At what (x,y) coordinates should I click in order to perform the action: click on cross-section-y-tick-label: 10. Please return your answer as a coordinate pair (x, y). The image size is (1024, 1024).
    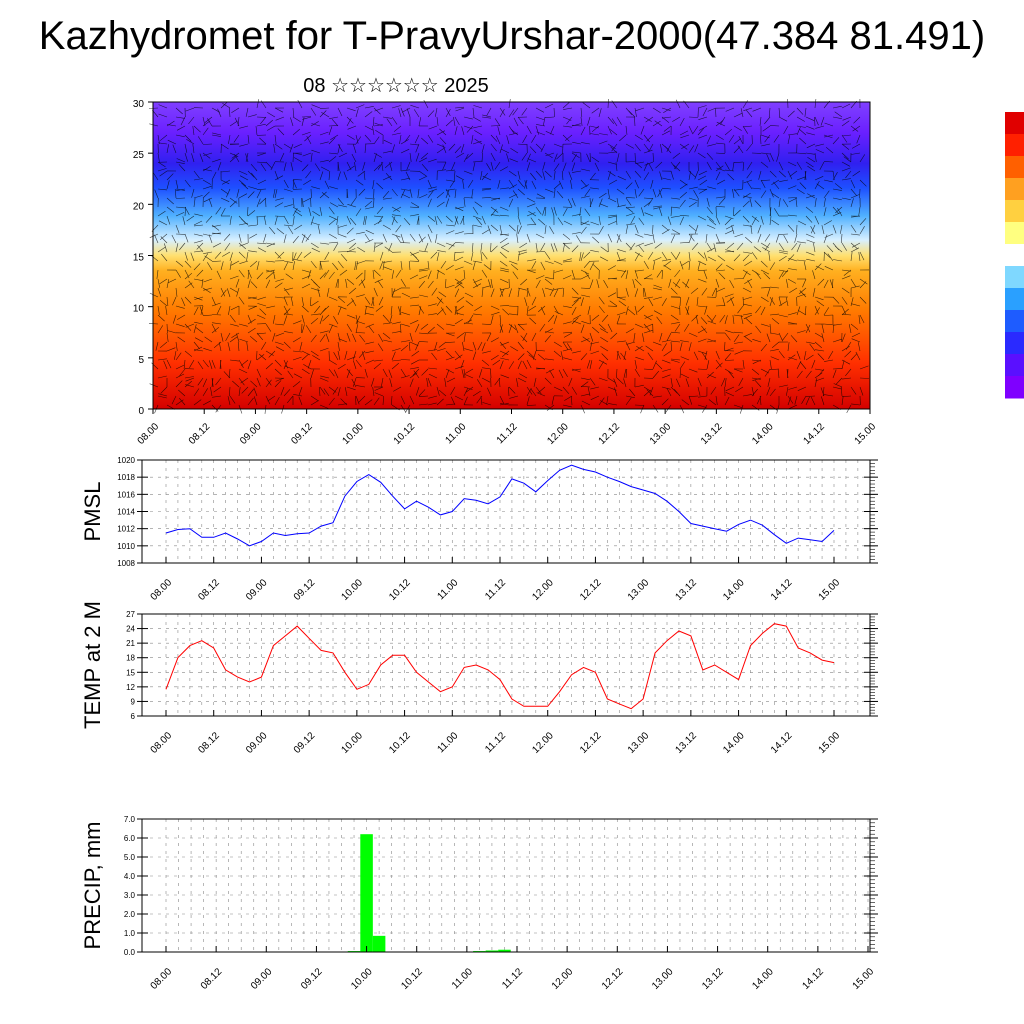
    Looking at the image, I should click on (139, 309).